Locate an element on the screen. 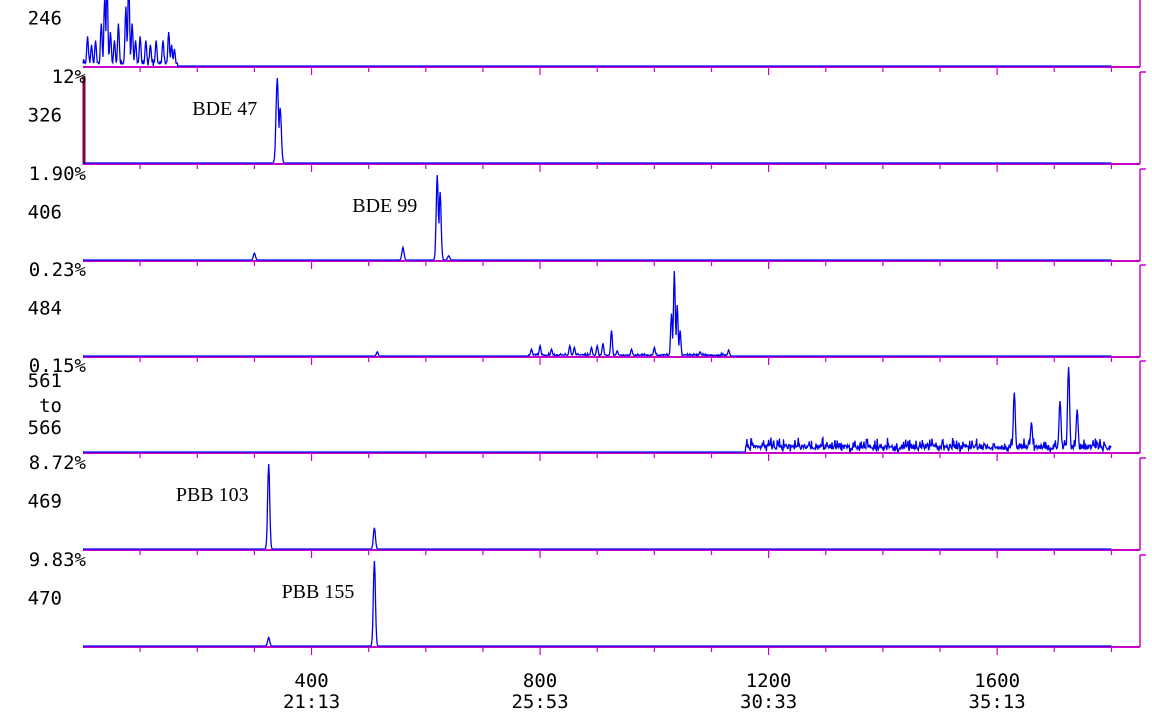 This screenshot has height=719, width=1152. x-tick-label-time: 35:13 is located at coordinates (997, 702).